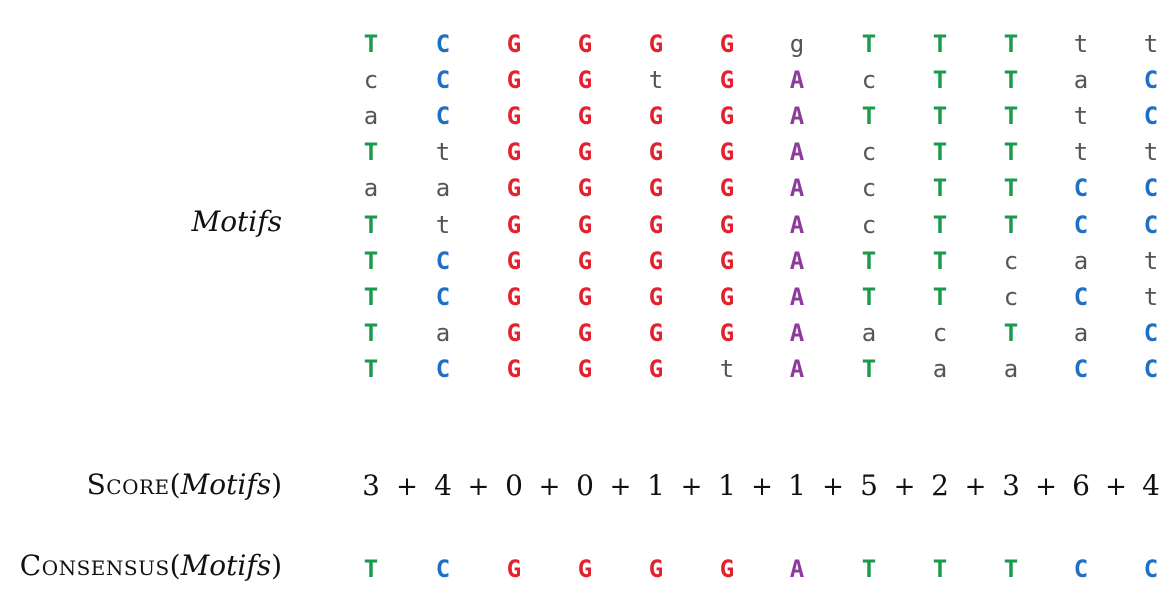 The image size is (1175, 605). I want to click on consensus-arg: Motifs, so click(226, 565).